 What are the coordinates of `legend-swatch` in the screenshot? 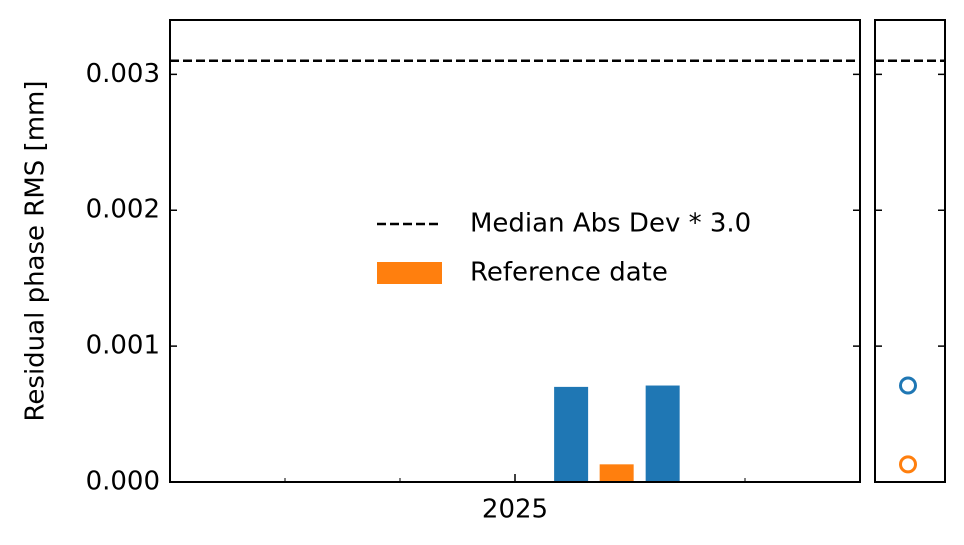 It's located at (409, 273).